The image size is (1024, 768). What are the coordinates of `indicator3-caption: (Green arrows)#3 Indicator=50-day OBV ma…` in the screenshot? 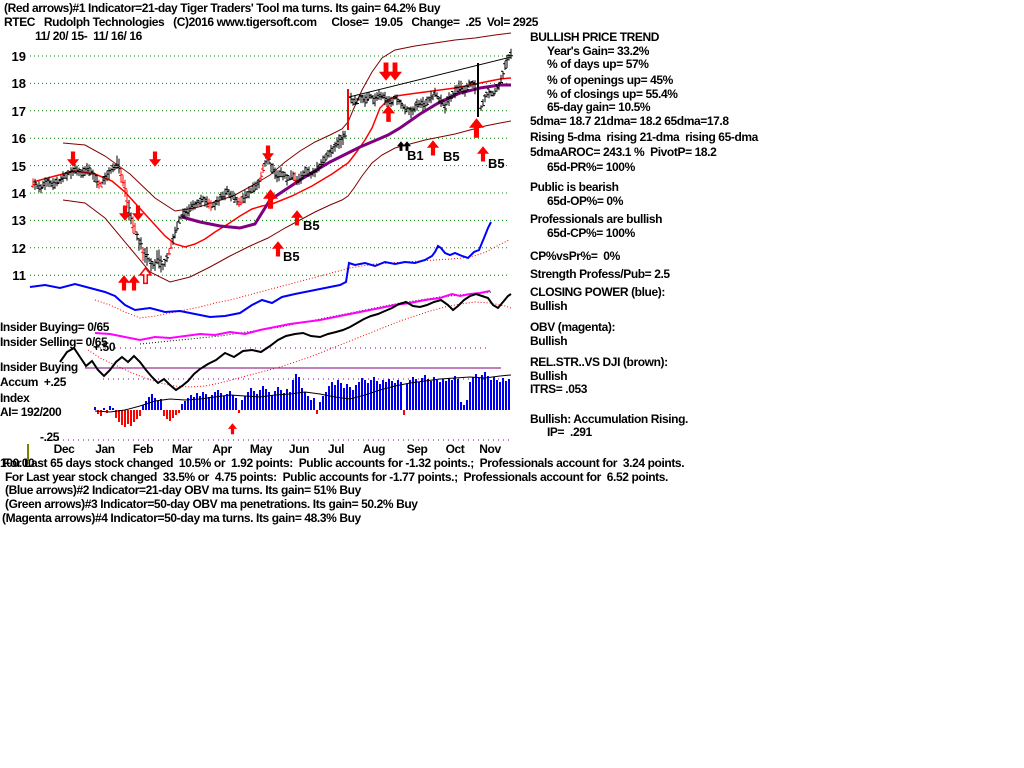 It's located at (211, 504).